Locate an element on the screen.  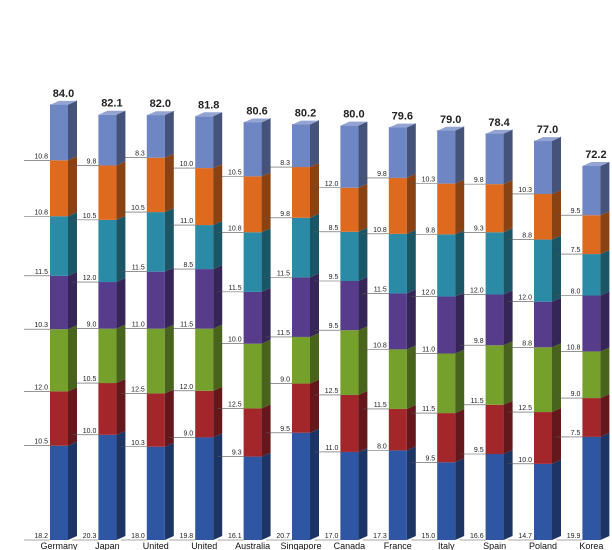
segment-value-label: 16.6 is located at coordinates (477, 536).